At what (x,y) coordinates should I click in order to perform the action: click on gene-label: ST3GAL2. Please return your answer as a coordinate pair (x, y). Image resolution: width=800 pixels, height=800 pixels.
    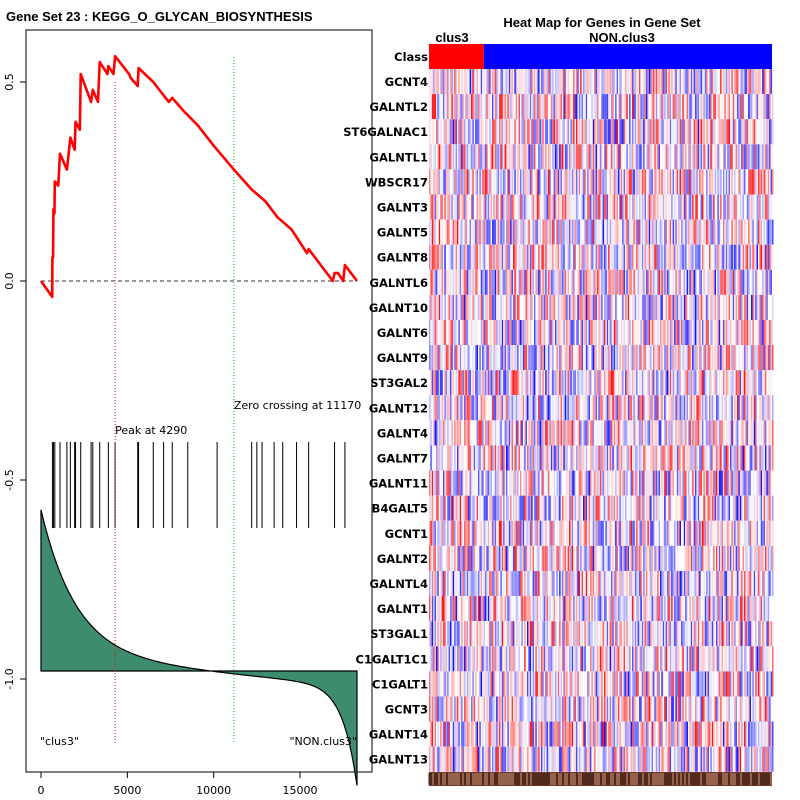
    Looking at the image, I should click on (399, 383).